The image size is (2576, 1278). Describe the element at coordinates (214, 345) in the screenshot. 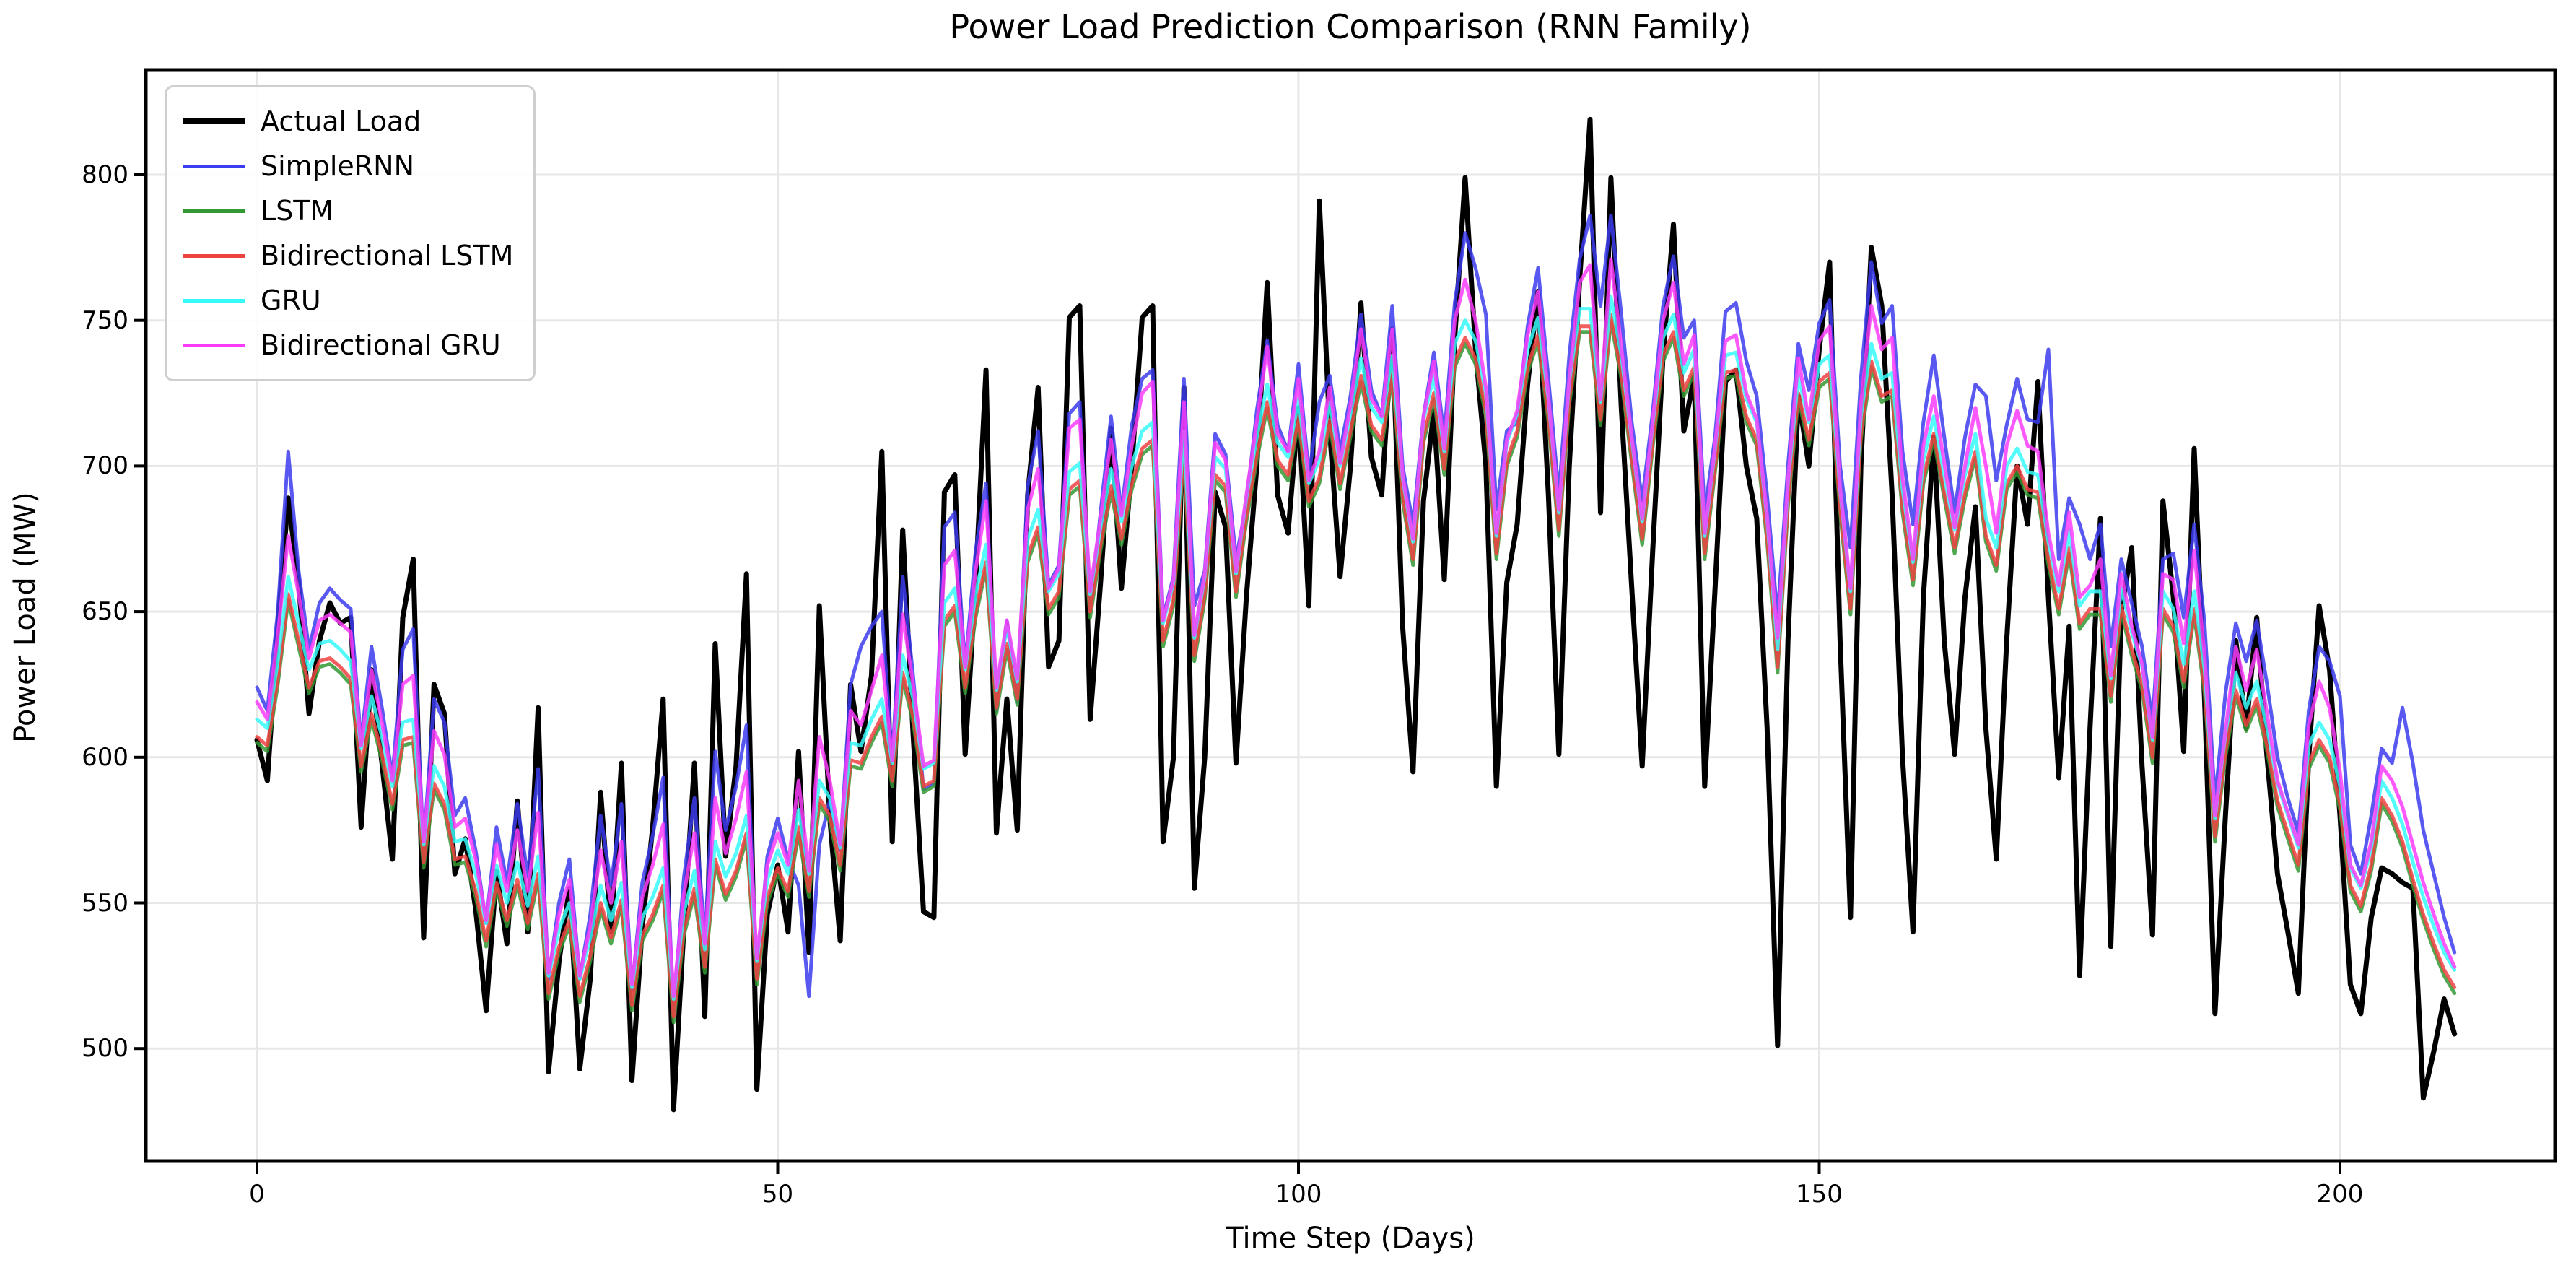

I see `legend-swatch-bidirectional-gru` at that location.